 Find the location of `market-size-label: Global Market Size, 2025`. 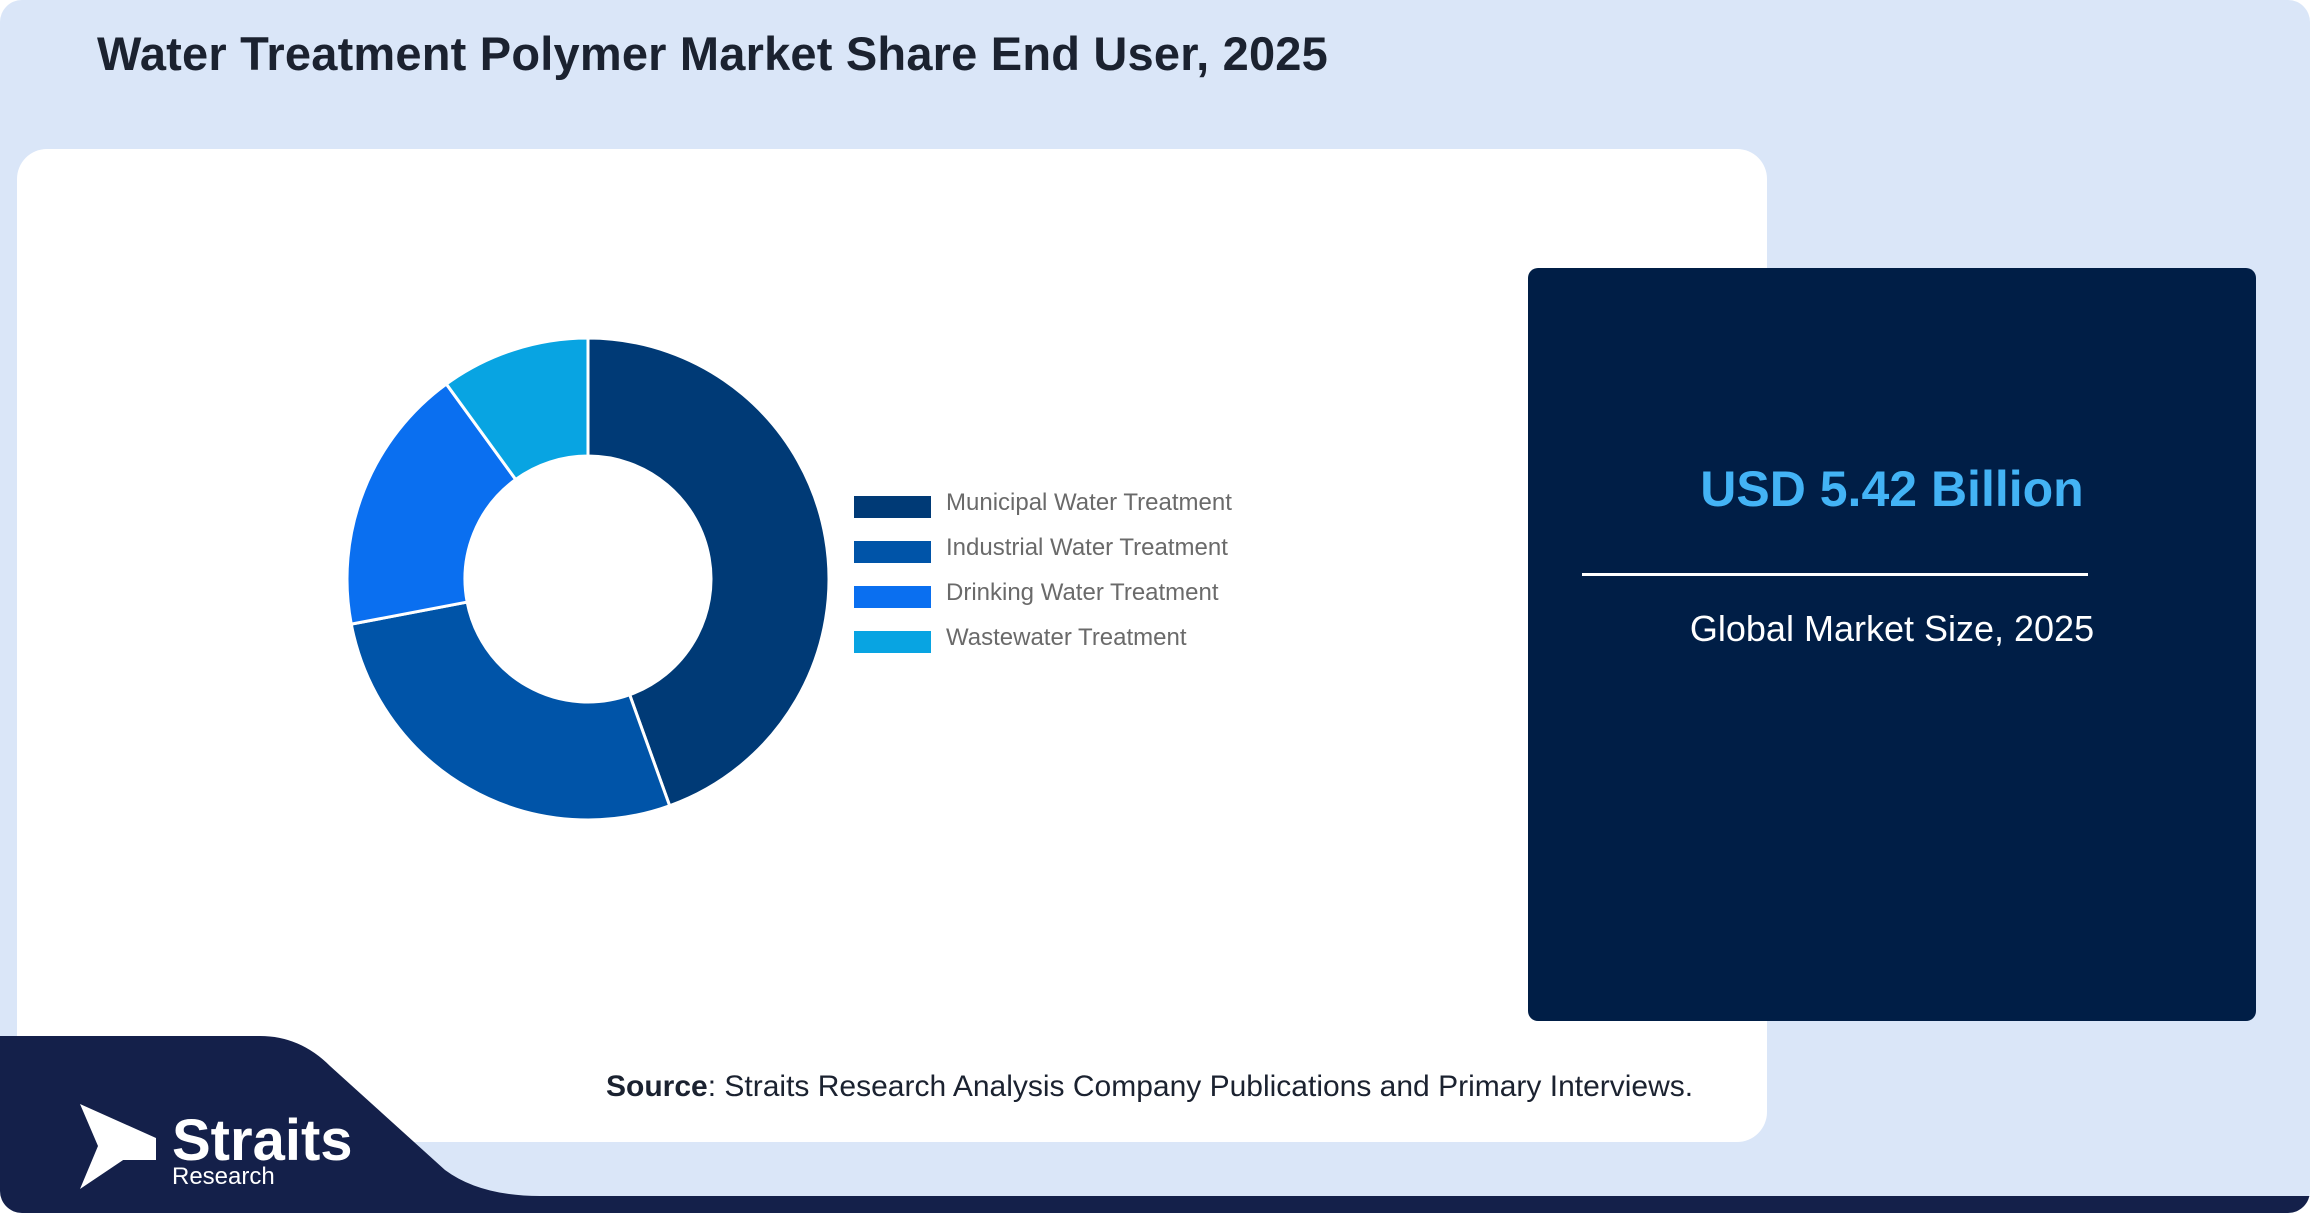

market-size-label: Global Market Size, 2025 is located at coordinates (1892, 628).